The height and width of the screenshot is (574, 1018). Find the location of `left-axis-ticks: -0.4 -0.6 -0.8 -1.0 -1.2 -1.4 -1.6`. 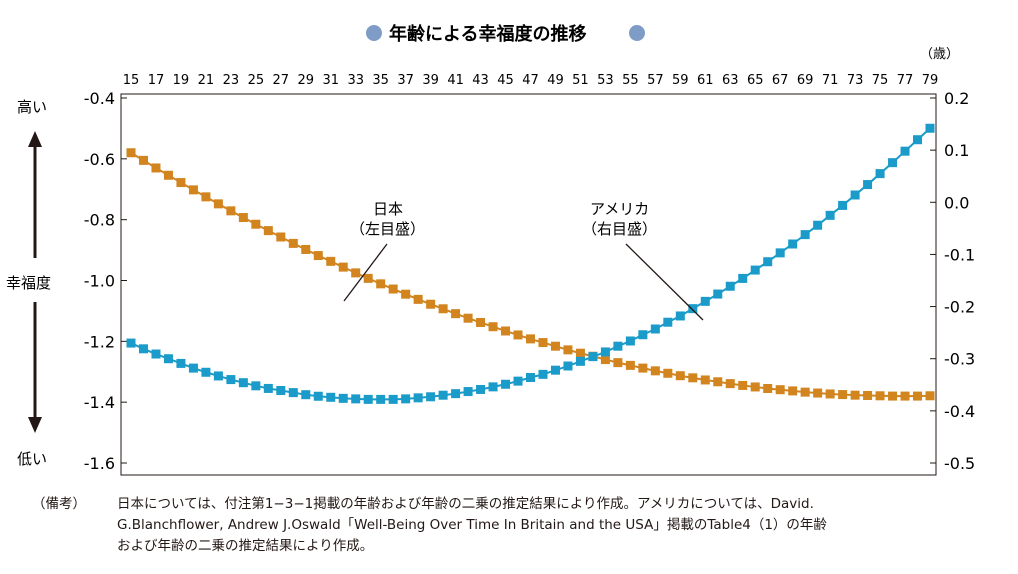

left-axis-ticks: -0.4 -0.6 -0.8 -1.0 -1.2 -1.4 -1.6 is located at coordinates (105, 281).